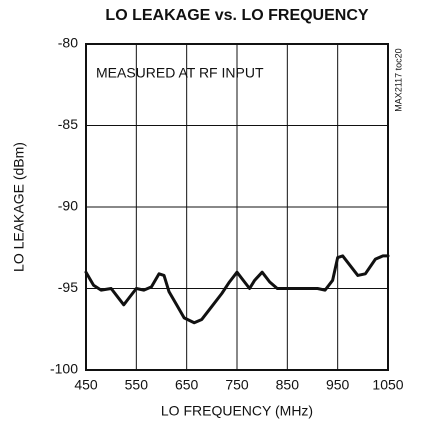 This screenshot has width=434, height=432. What do you see at coordinates (180, 73) in the screenshot?
I see `annotation: MEASURED AT RF INPUT` at bounding box center [180, 73].